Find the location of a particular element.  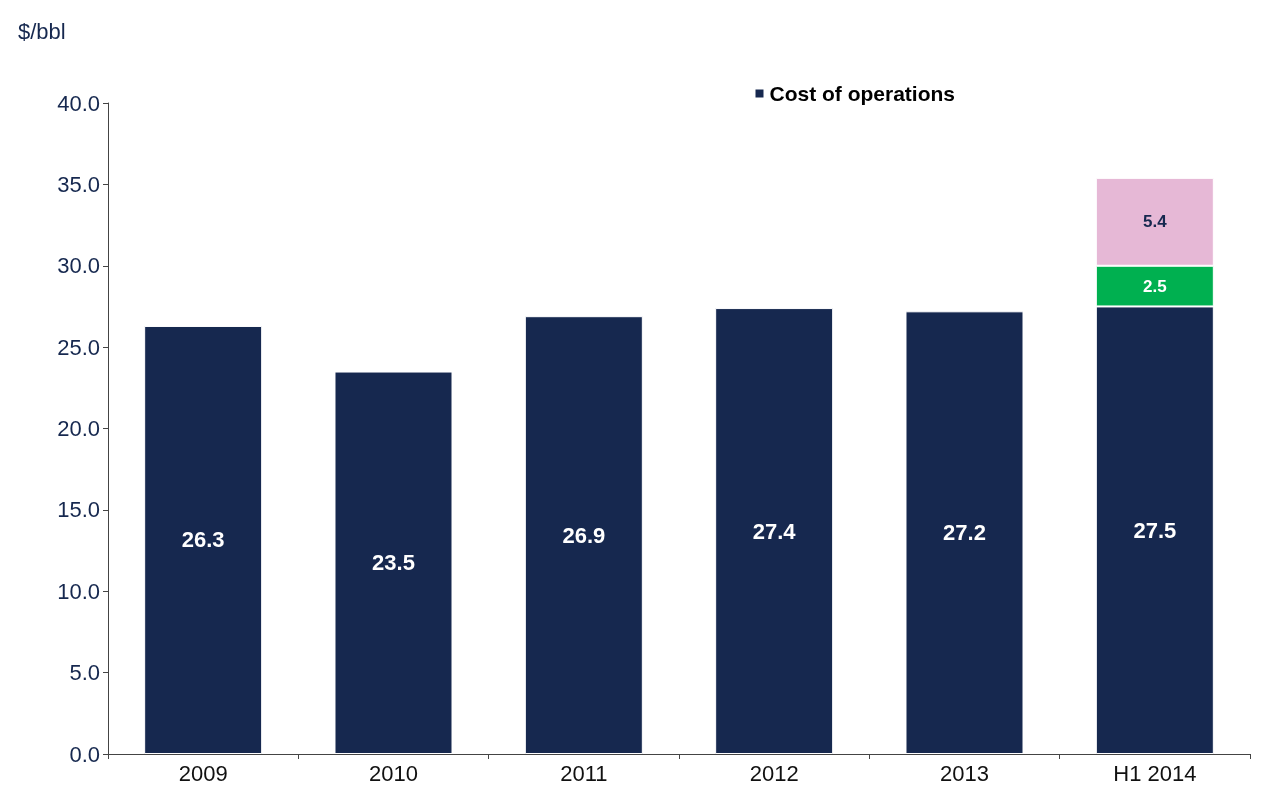

y-axis-title: $/bbl is located at coordinates (42, 31).